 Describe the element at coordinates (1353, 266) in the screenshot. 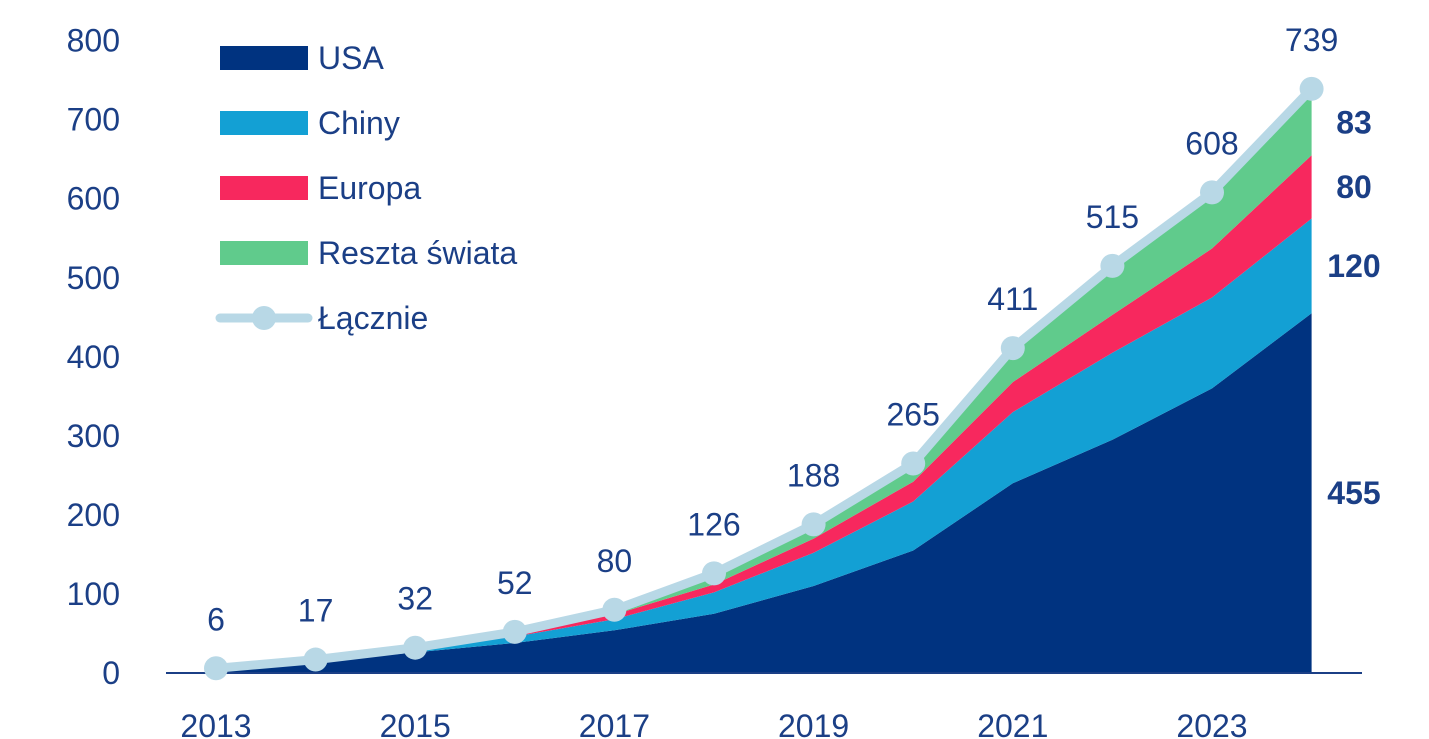

I see `end-label-chiny: 120` at that location.